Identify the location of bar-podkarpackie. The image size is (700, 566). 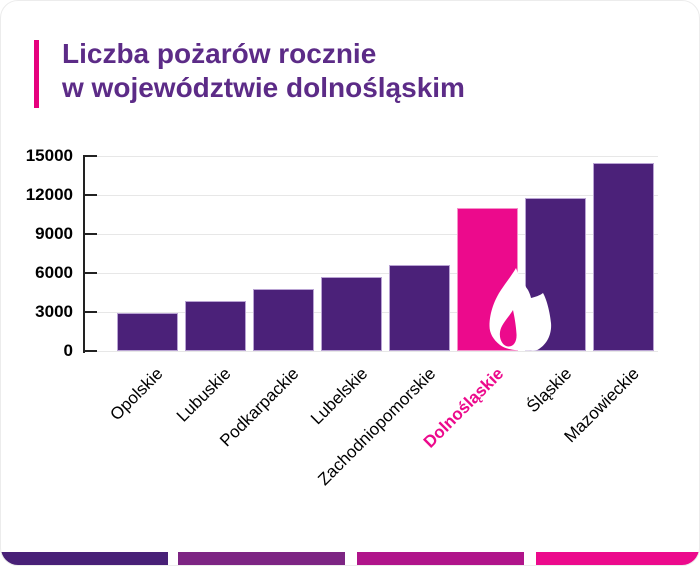
(283, 319).